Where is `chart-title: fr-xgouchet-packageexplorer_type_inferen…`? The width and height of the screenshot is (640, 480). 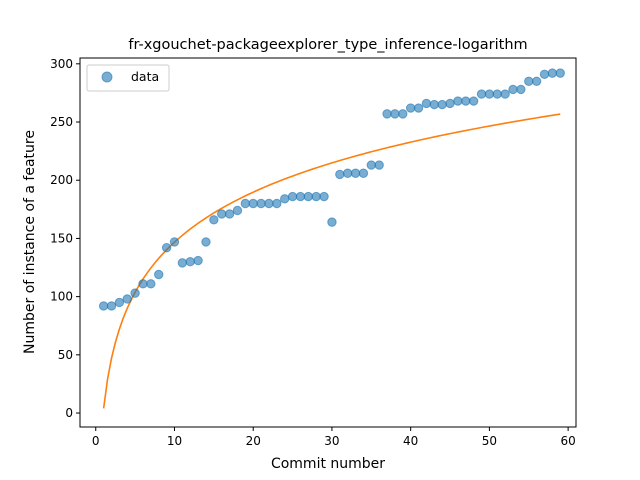 chart-title: fr-xgouchet-packageexplorer_type_inferen… is located at coordinates (327, 45).